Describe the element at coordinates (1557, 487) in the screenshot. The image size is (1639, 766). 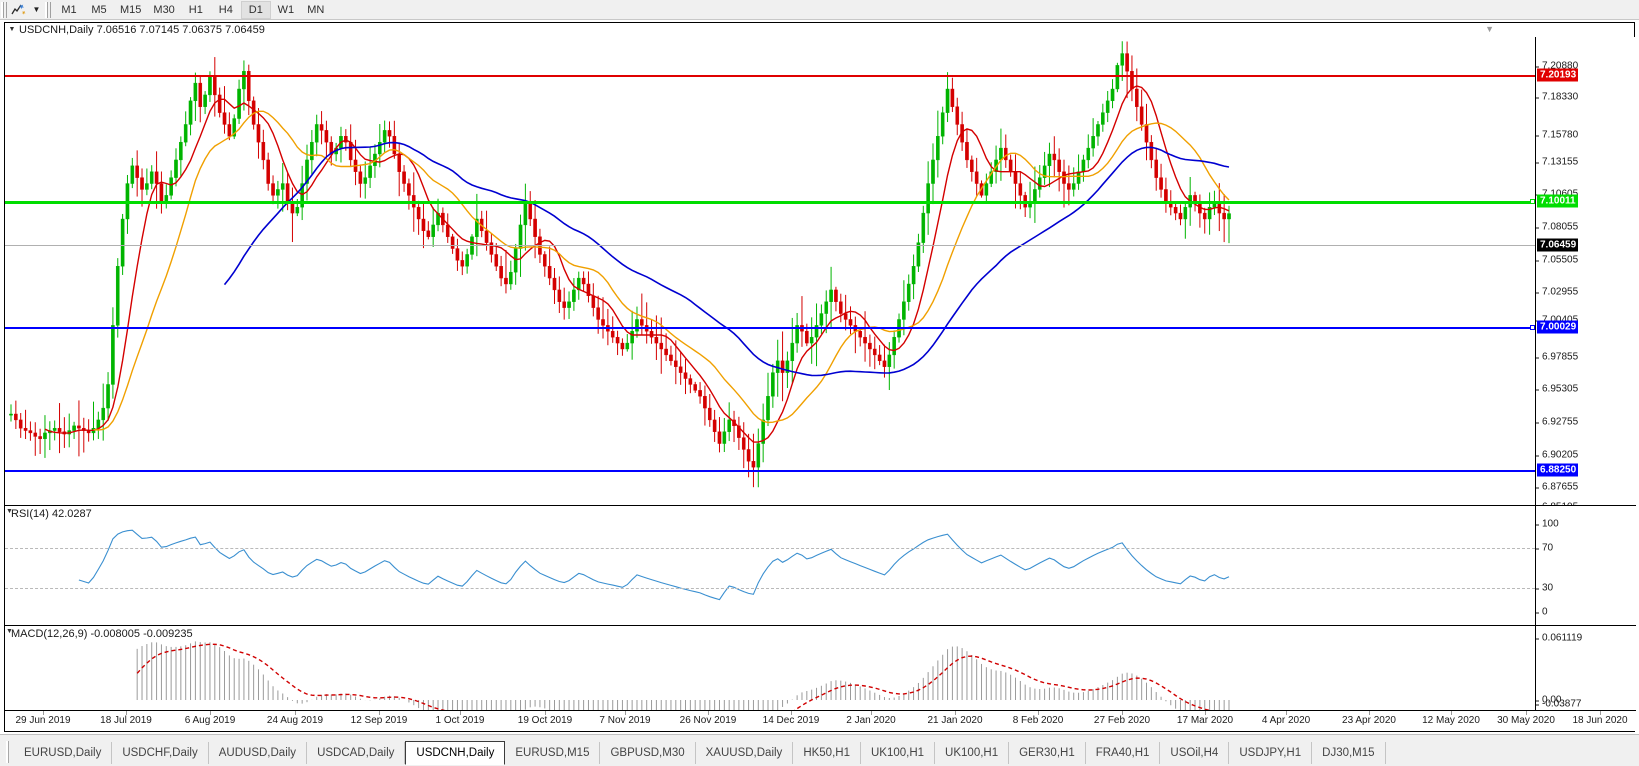
I see `price-axis-tick: 6.87655` at that location.